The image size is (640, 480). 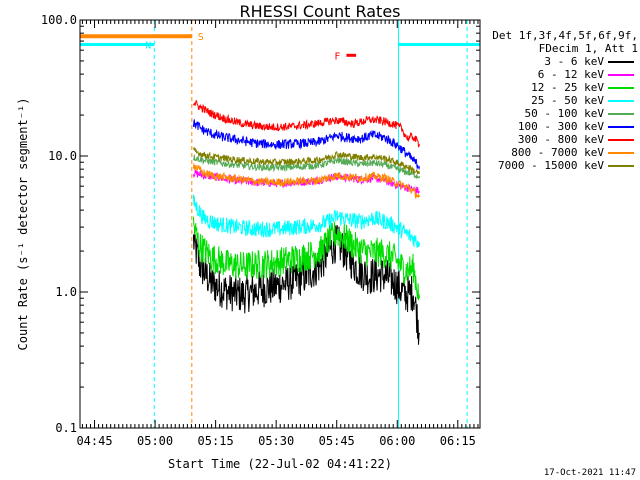 What do you see at coordinates (337, 441) in the screenshot?
I see `x-tick-label: 05:45` at bounding box center [337, 441].